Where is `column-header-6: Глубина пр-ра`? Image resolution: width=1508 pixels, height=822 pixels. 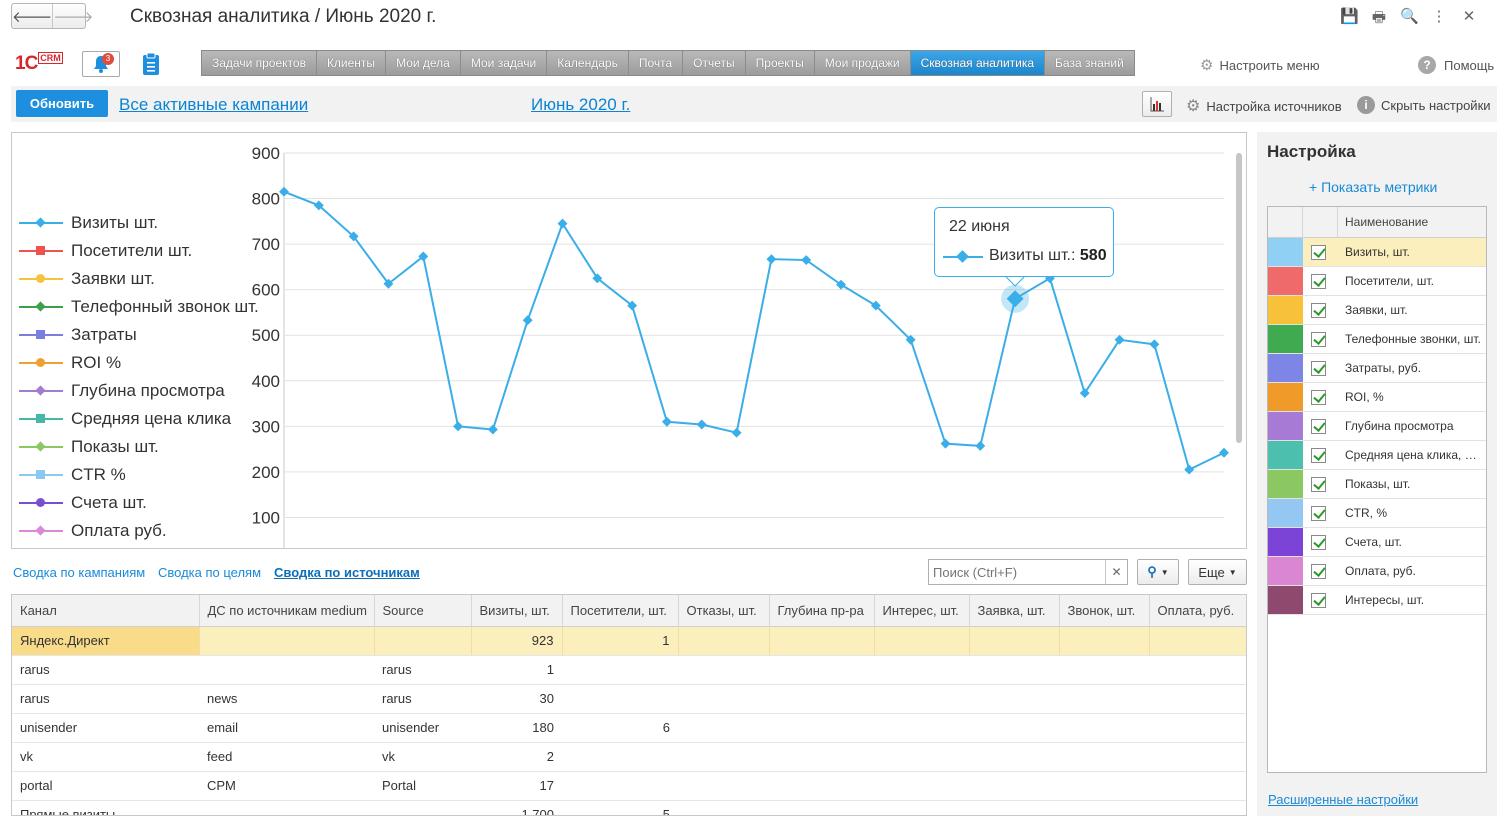
column-header-6: Глубина пр-ра is located at coordinates (822, 611).